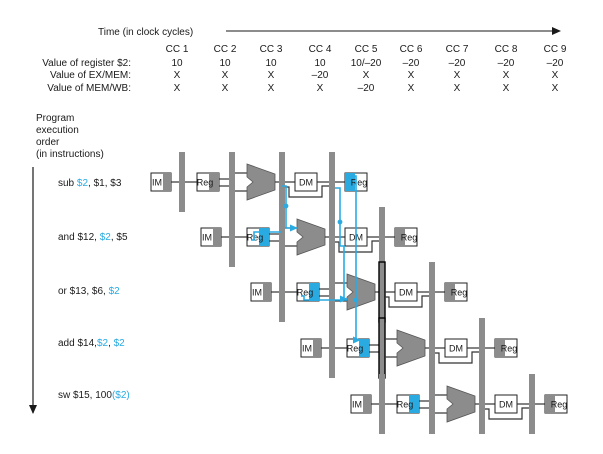  What do you see at coordinates (271, 49) in the screenshot?
I see `cycle-label-3: CC 3` at bounding box center [271, 49].